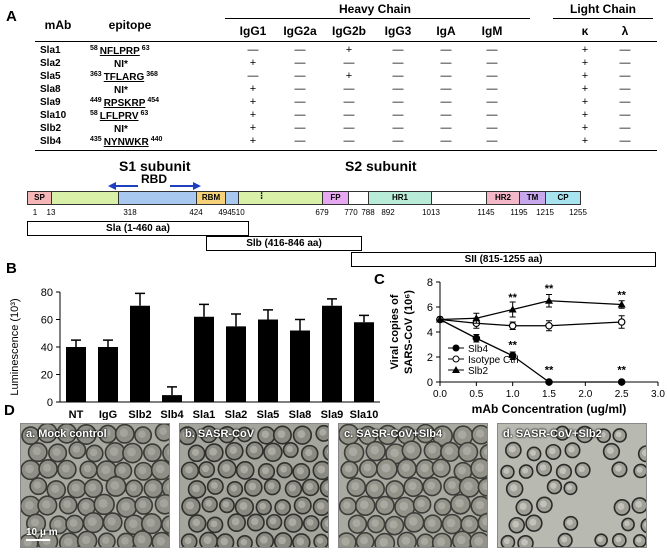 This screenshot has width=667, height=554. What do you see at coordinates (262, 196) in the screenshot?
I see `dotted-marker: ⁝` at bounding box center [262, 196].